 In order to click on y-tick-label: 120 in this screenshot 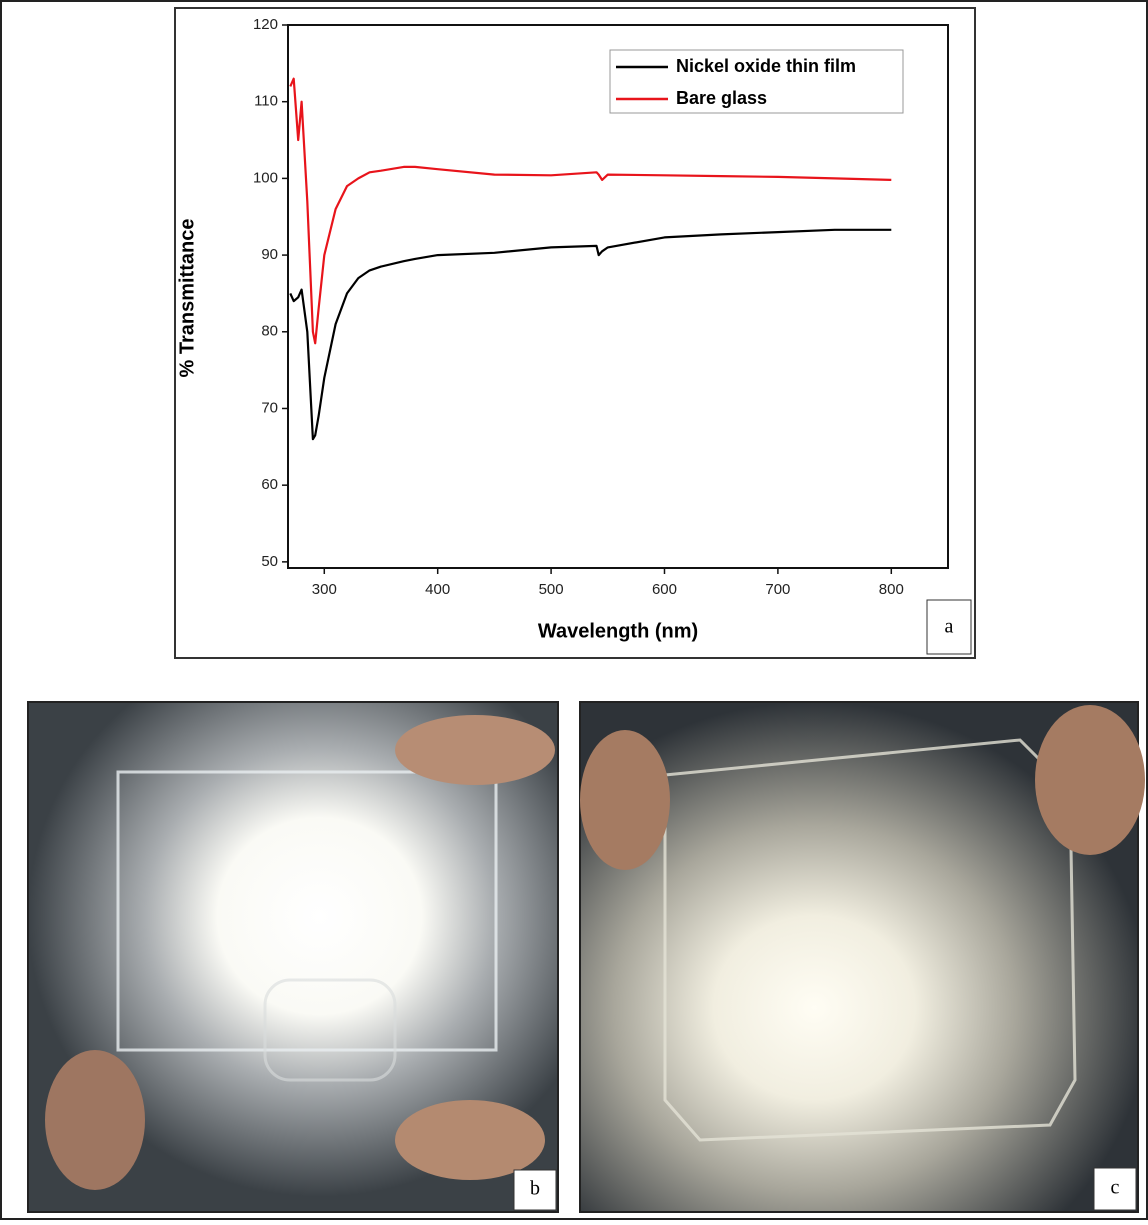, I will do `click(265, 24)`.